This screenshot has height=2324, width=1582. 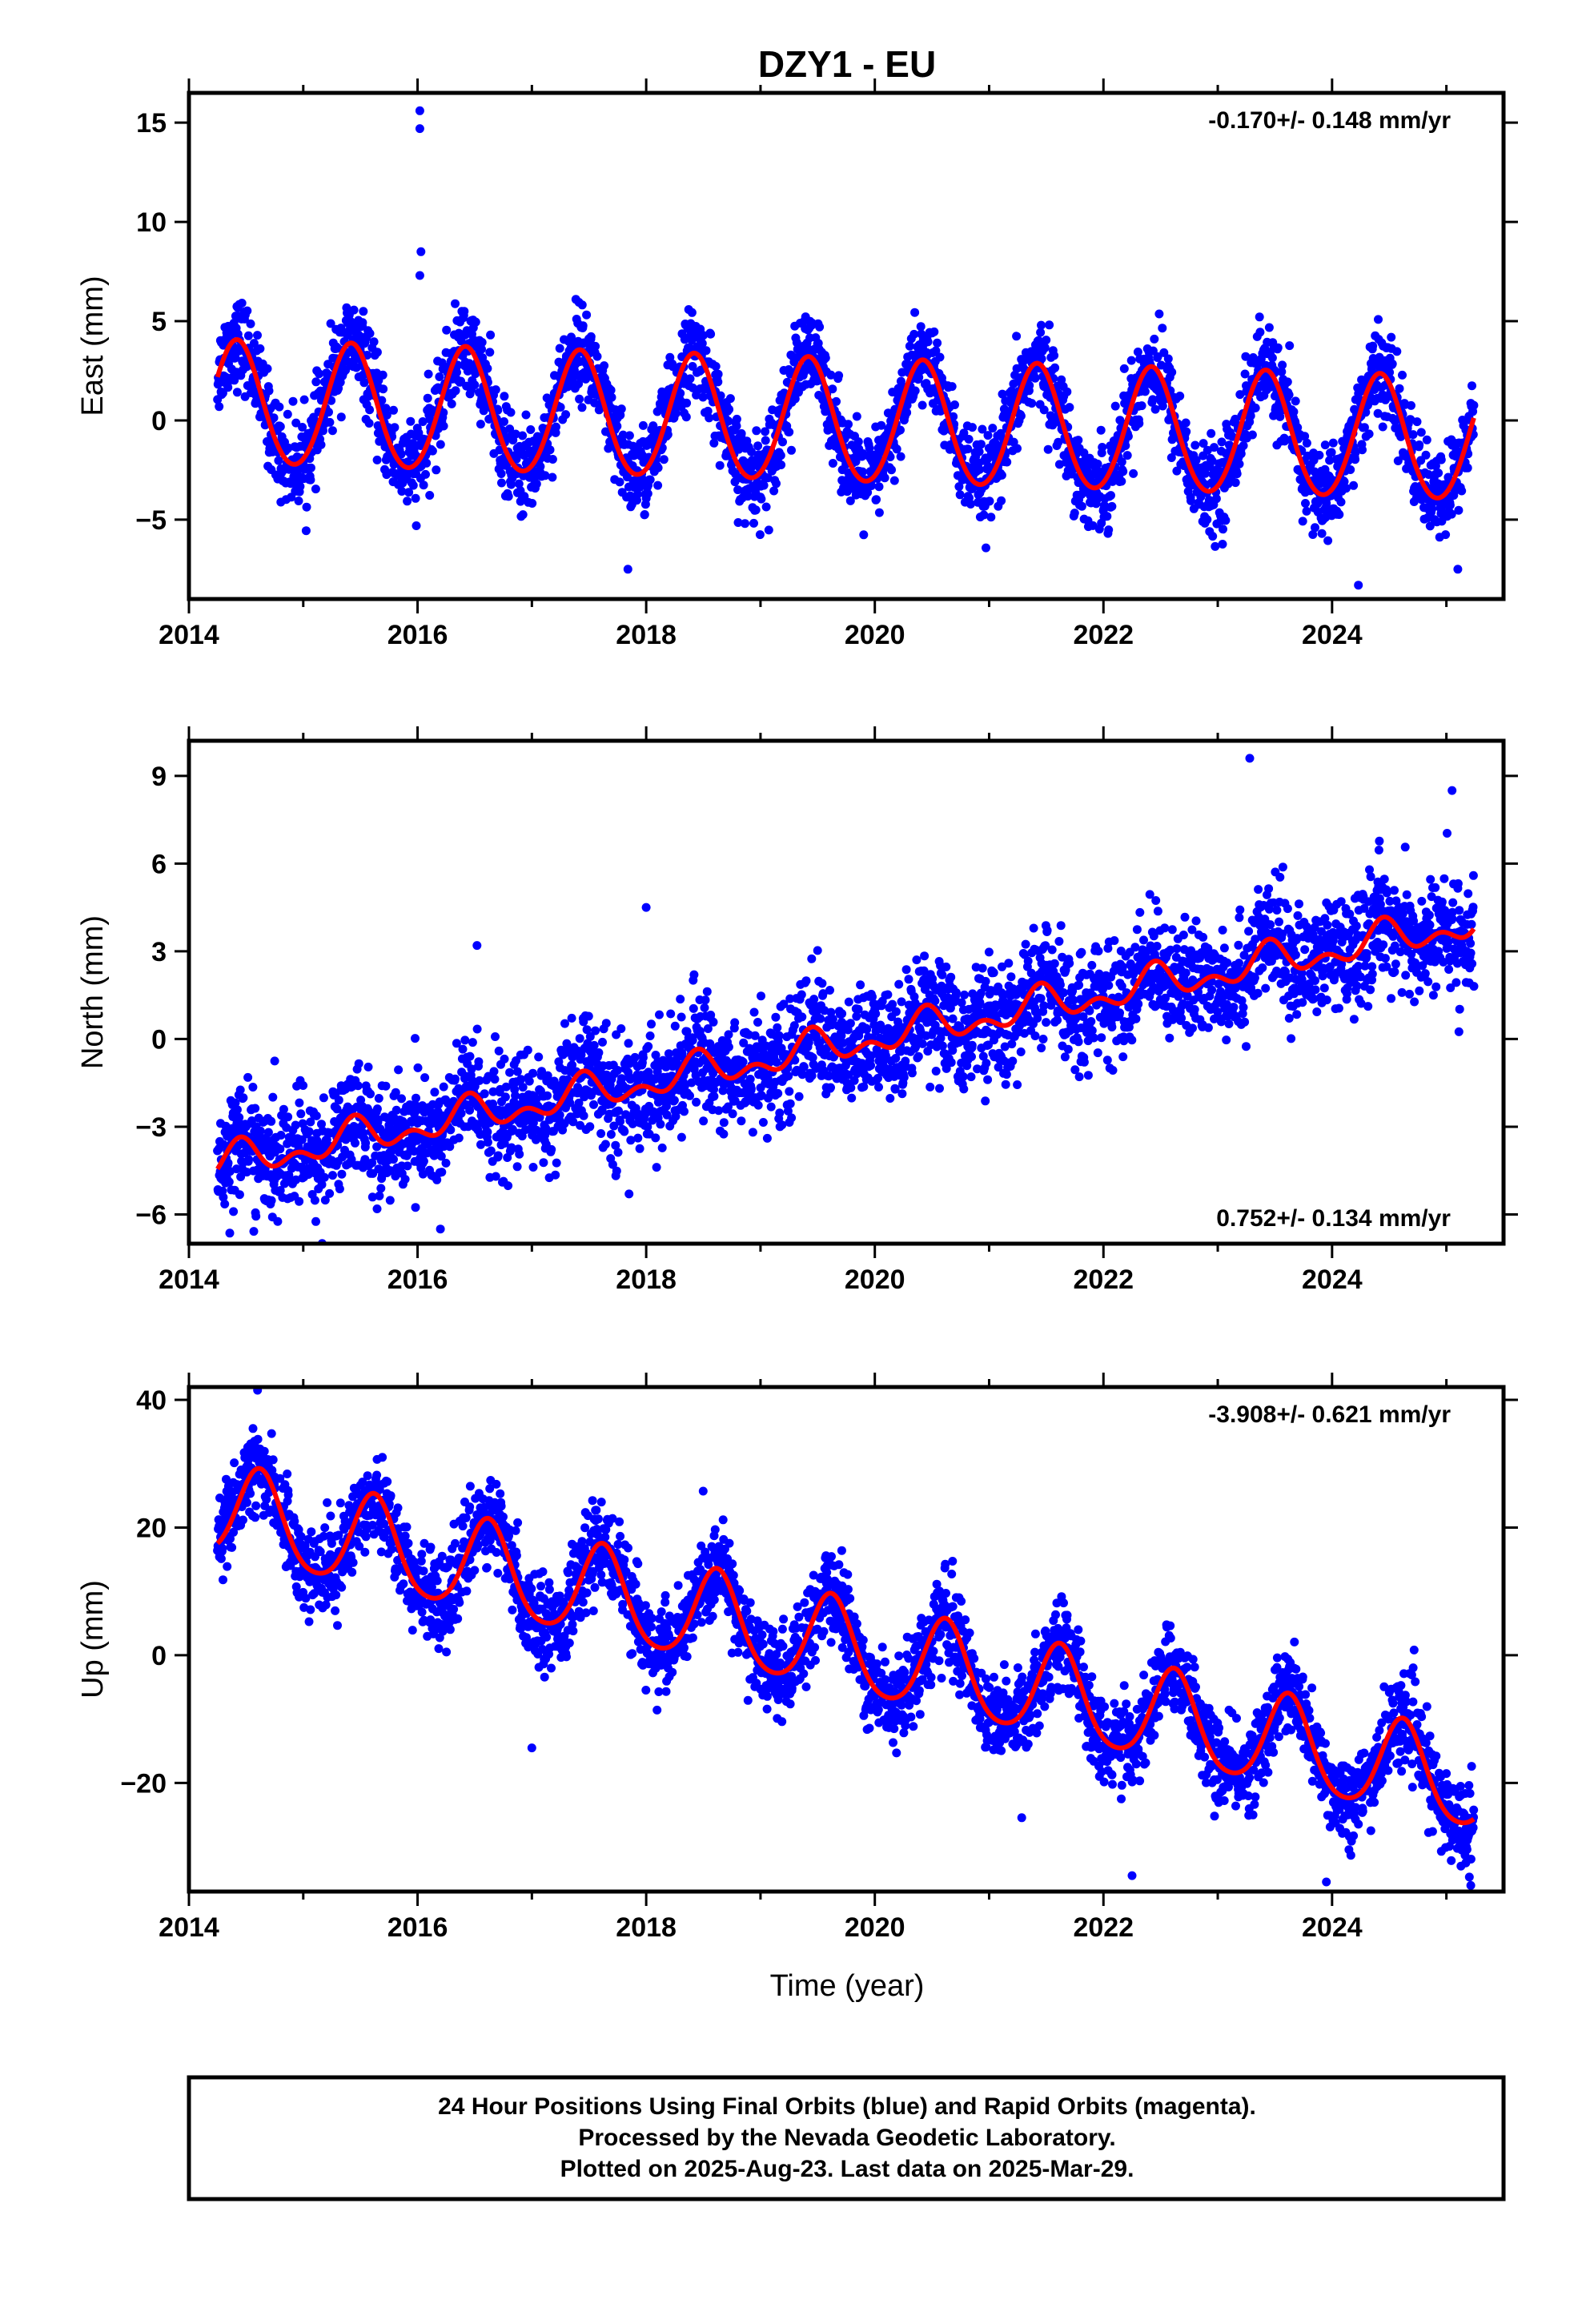 I want to click on outlier-point, so click(x=628, y=569).